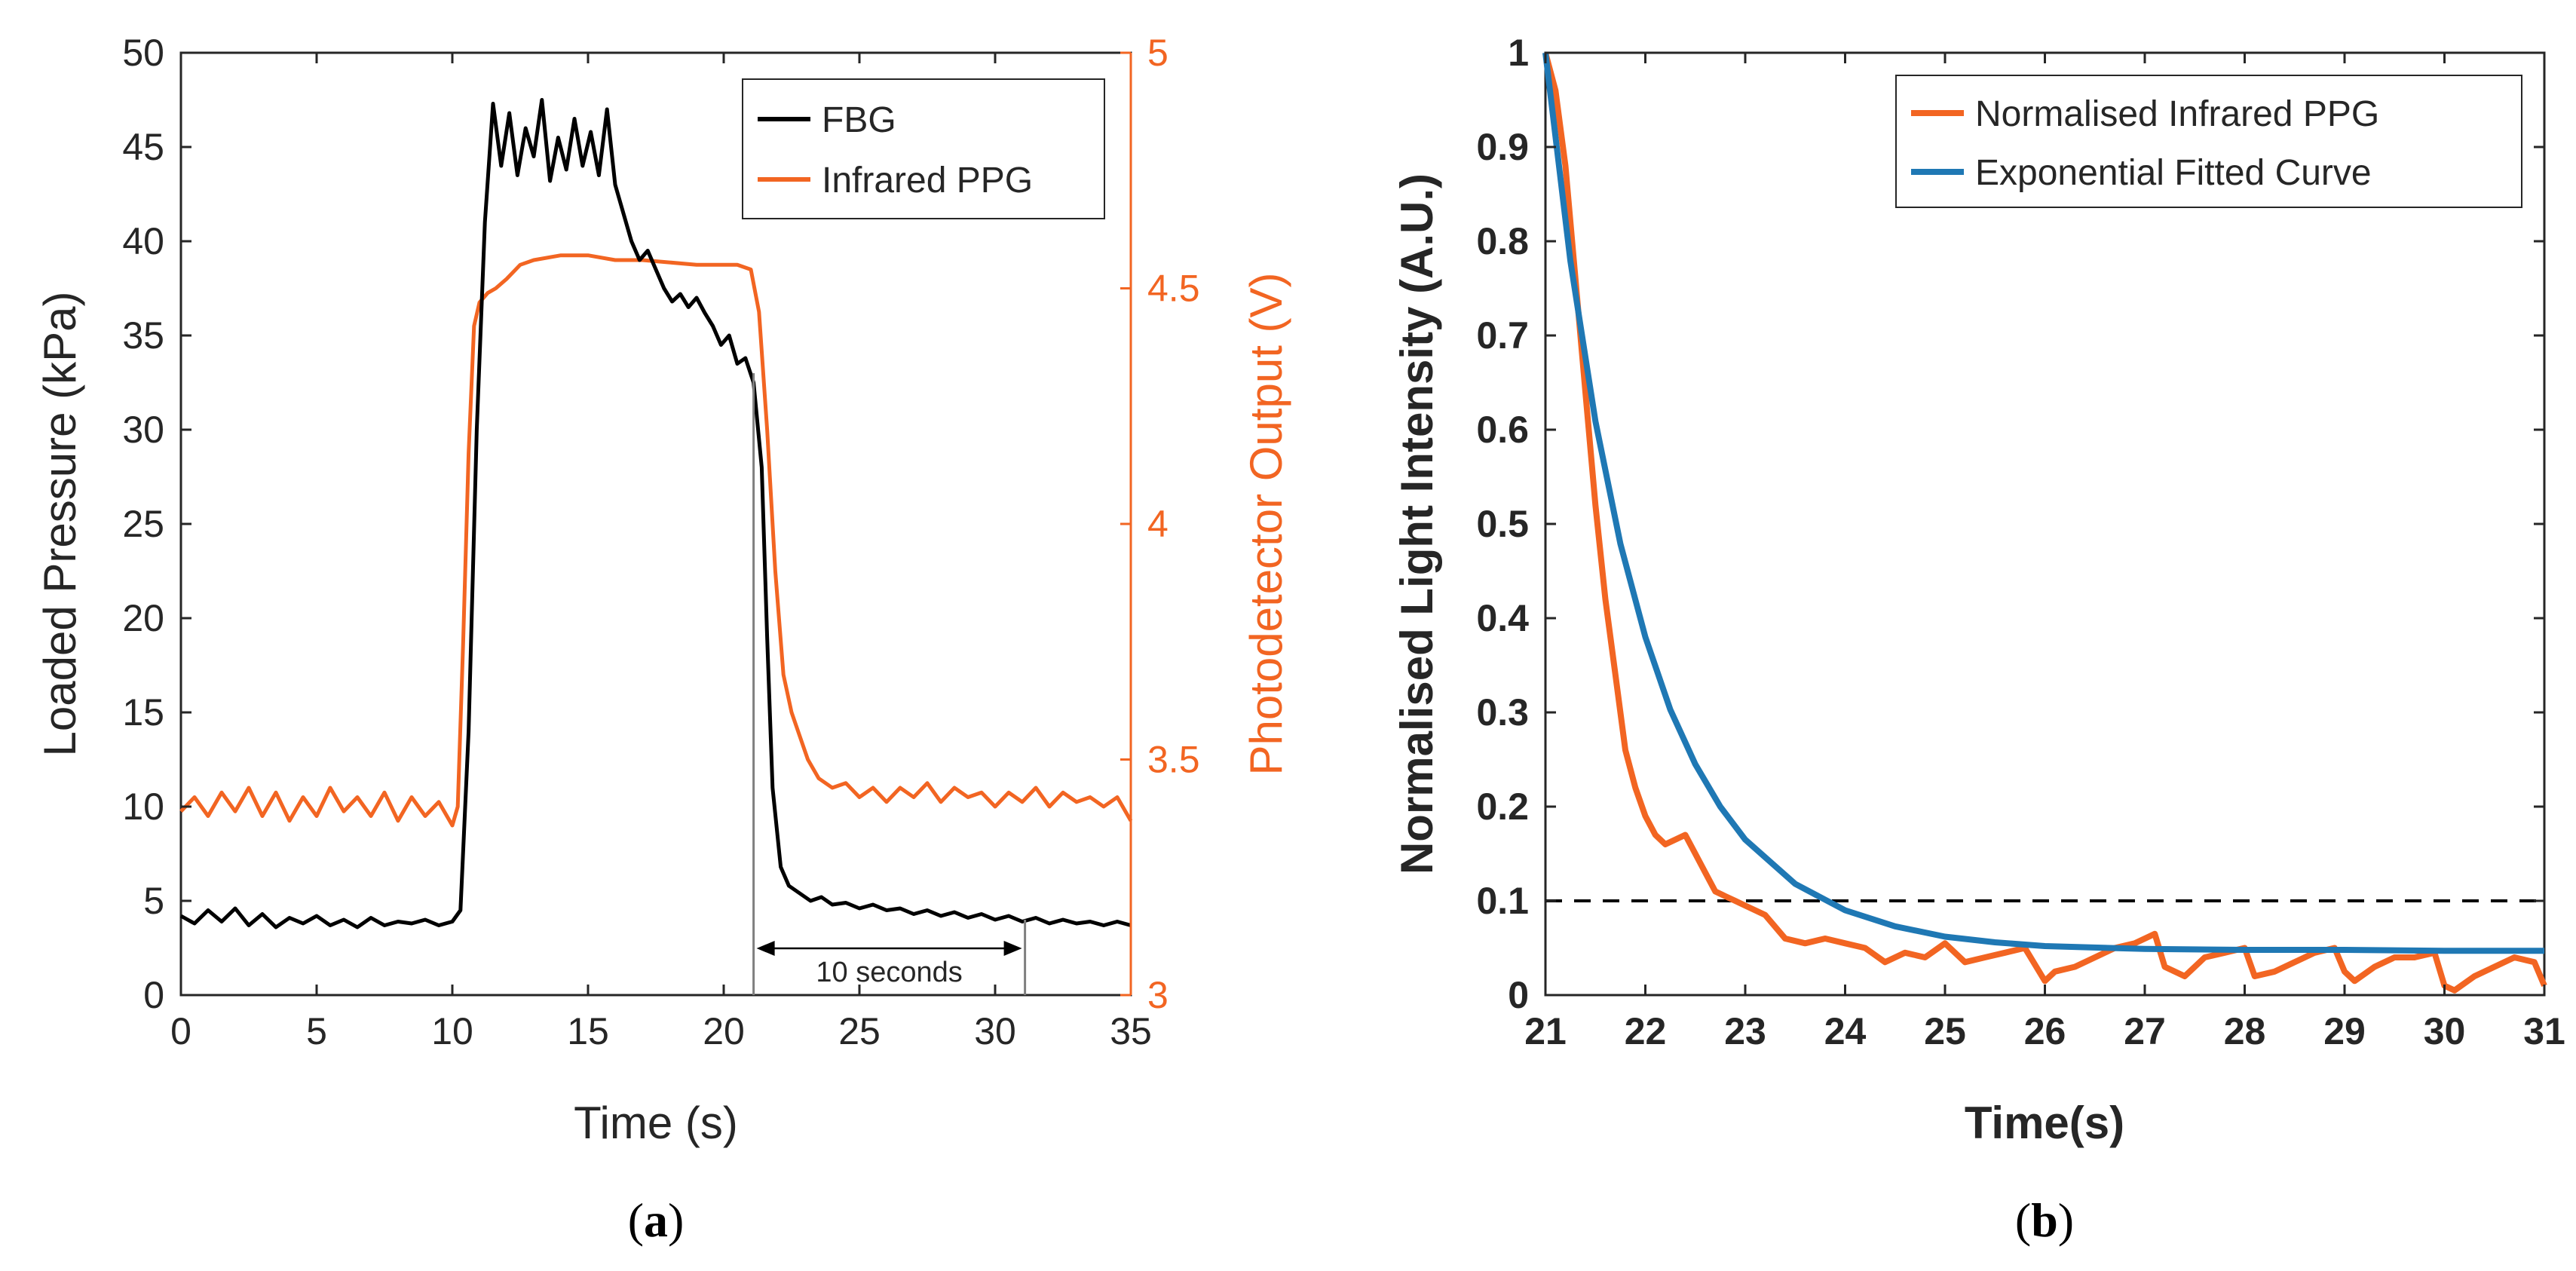 This screenshot has width=2576, height=1271. Describe the element at coordinates (60, 524) in the screenshot. I see `y-left-axis-title-a: Loaded Pressure (kPa)` at that location.